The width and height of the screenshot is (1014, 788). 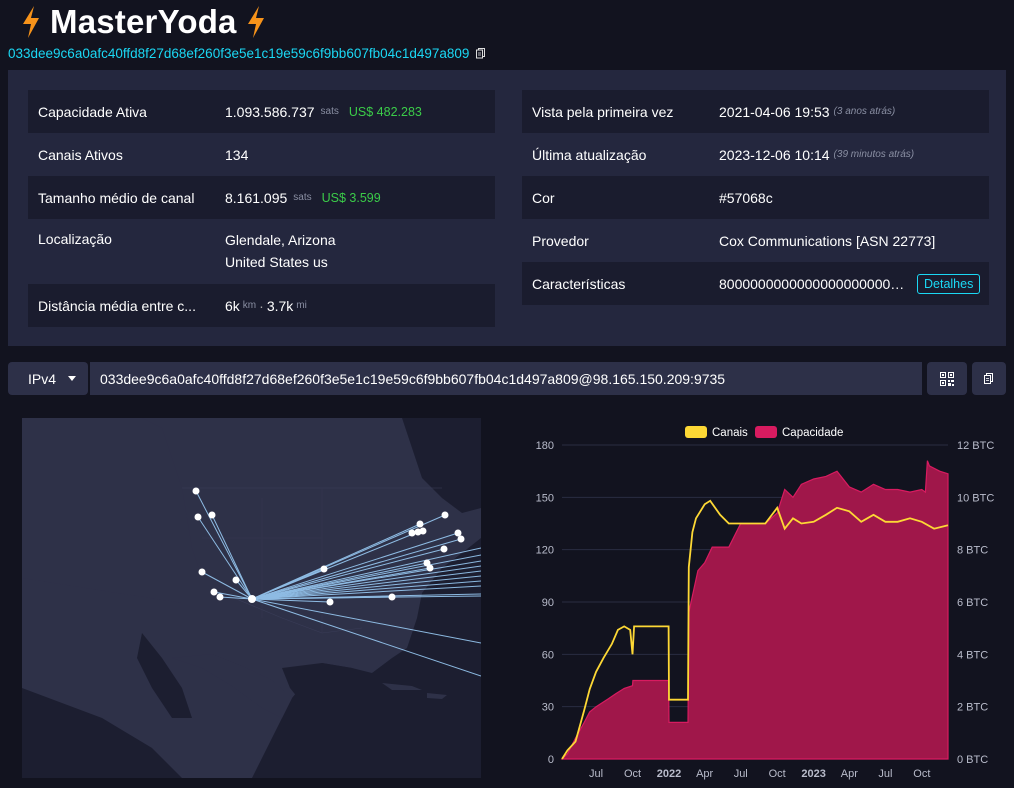 I want to click on active-capacity-label: Capacidade Ativa, so click(x=92, y=111).